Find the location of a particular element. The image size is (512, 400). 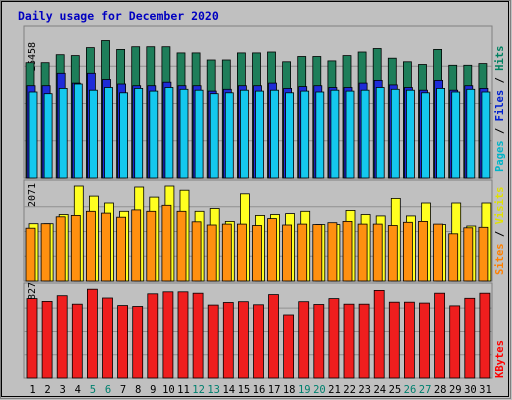

x-tick-label-day-12: 12 is located at coordinates (198, 390).